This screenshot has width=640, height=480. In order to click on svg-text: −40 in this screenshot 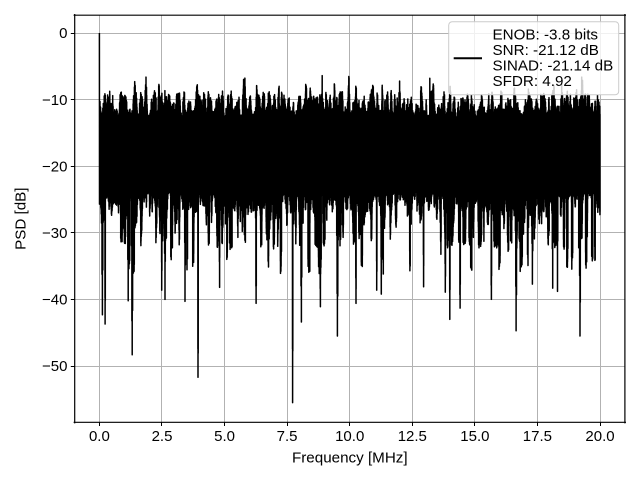, I will do `click(54, 300)`.